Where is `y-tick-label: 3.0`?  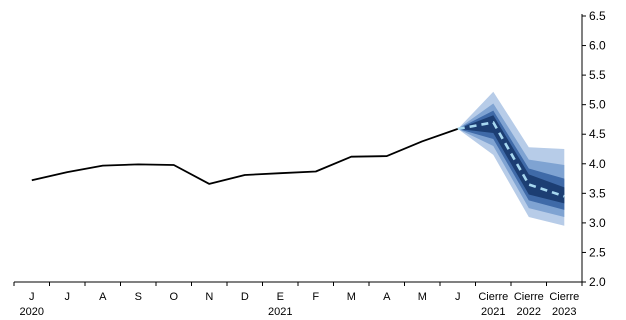
y-tick-label: 3.0 is located at coordinates (597, 223).